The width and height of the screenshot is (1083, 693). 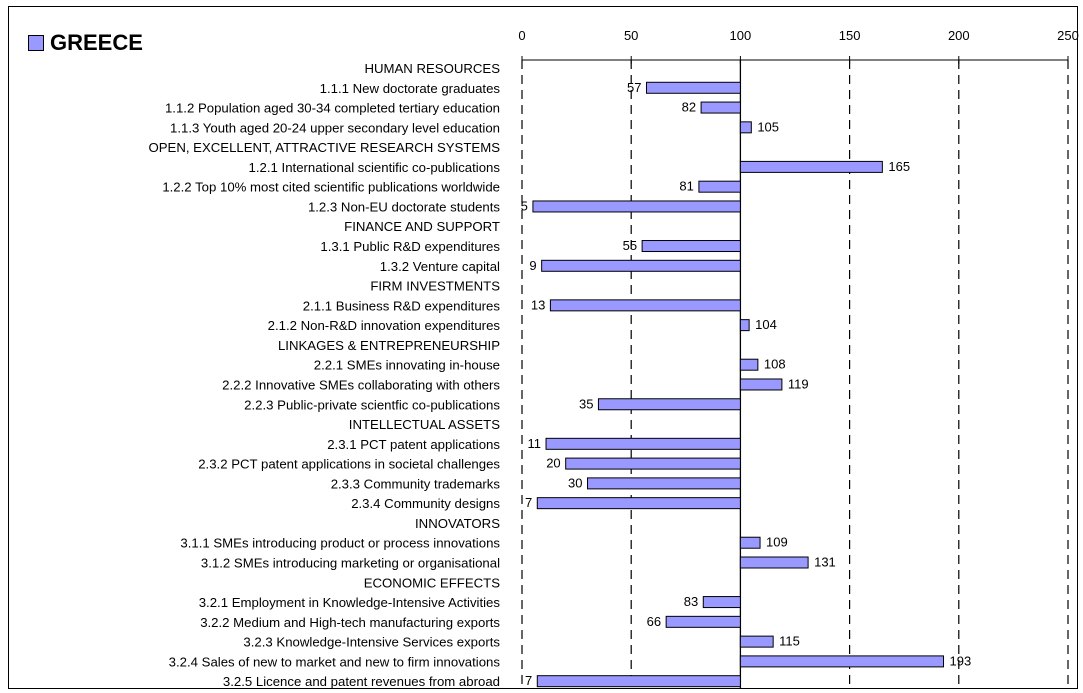 I want to click on data-label: 81, so click(x=686, y=186).